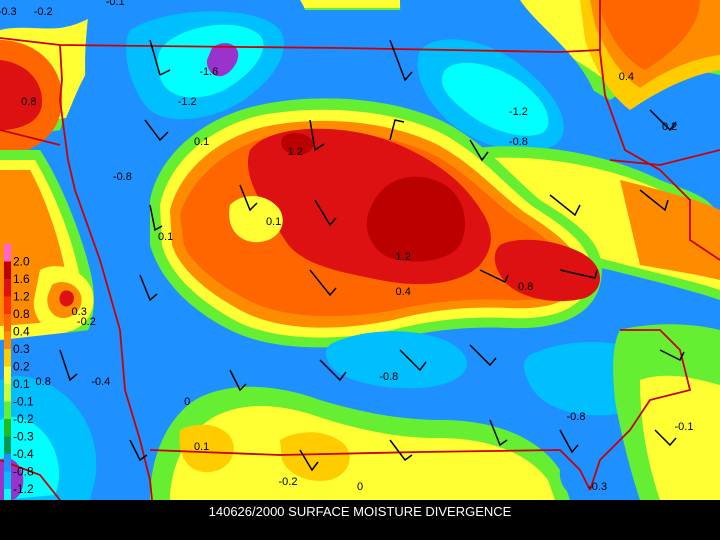  Describe the element at coordinates (21, 279) in the screenshot. I see `colorbar-tick-label: 1.6` at that location.